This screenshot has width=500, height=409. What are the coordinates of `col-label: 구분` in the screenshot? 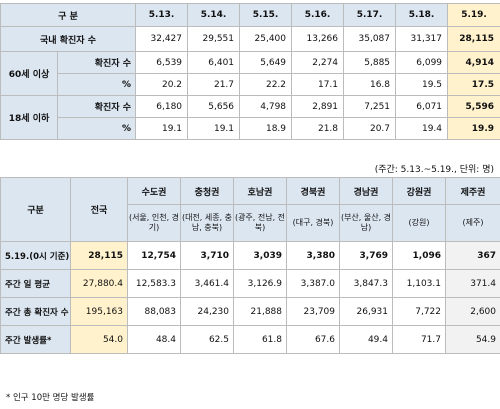 It's located at (35, 209).